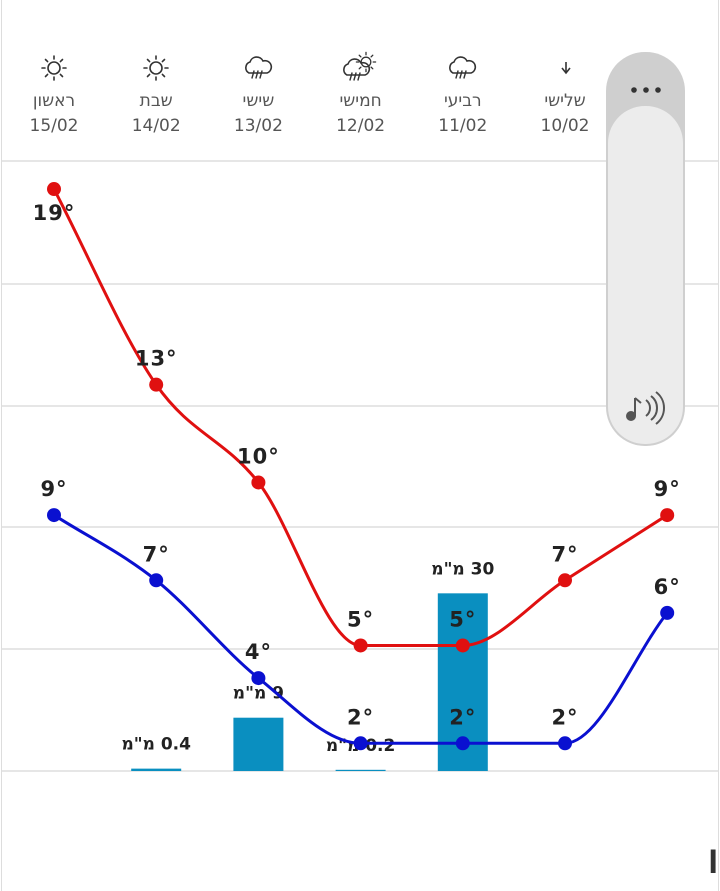  Describe the element at coordinates (645, 275) in the screenshot. I see `panel-slider` at that location.